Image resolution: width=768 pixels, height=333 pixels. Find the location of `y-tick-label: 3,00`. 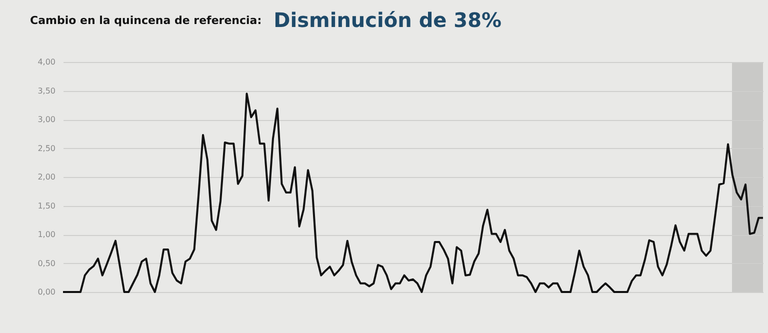

y-tick-label: 3,00 is located at coordinates (47, 119).